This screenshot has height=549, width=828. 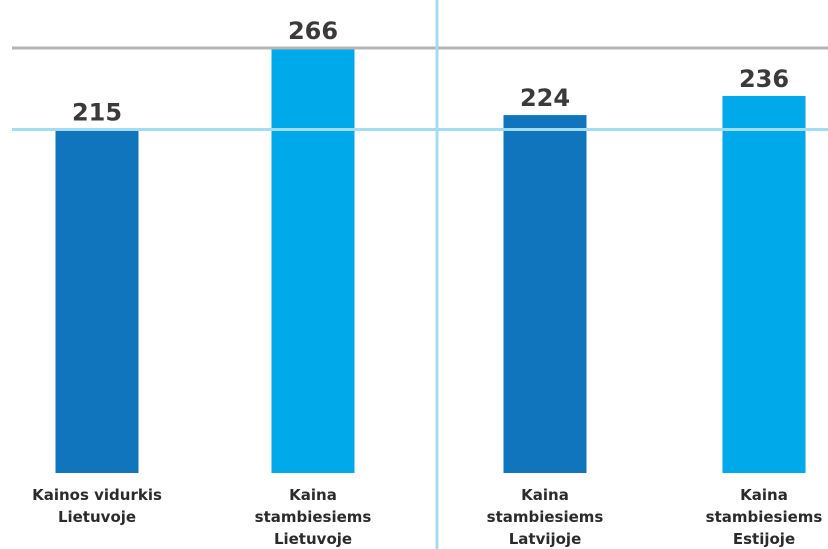 What do you see at coordinates (545, 98) in the screenshot?
I see `value-label-3: 224` at bounding box center [545, 98].